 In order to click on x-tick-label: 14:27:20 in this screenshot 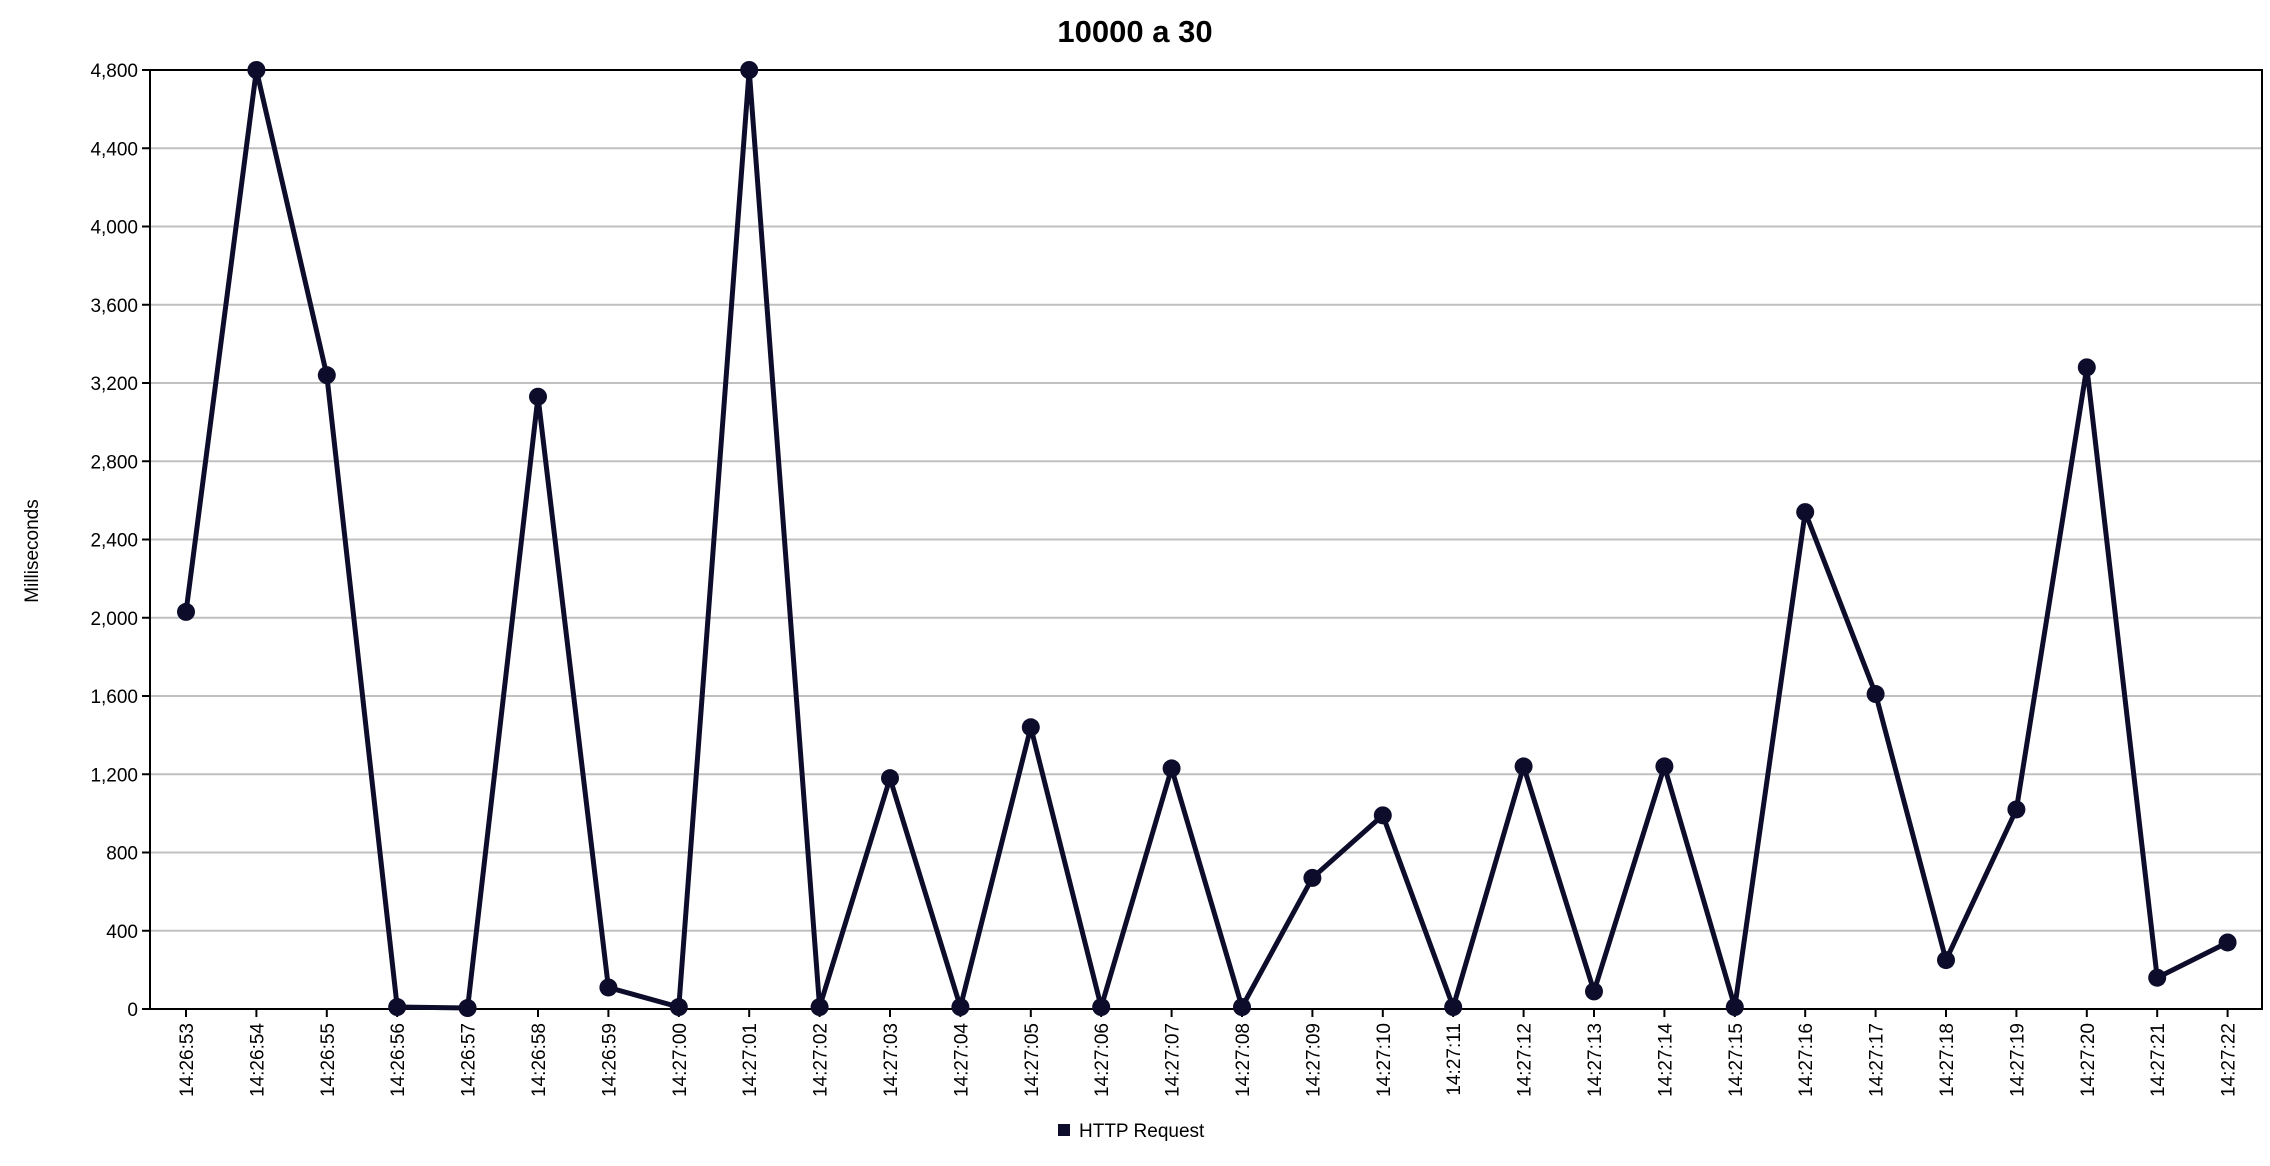, I will do `click(2088, 1060)`.